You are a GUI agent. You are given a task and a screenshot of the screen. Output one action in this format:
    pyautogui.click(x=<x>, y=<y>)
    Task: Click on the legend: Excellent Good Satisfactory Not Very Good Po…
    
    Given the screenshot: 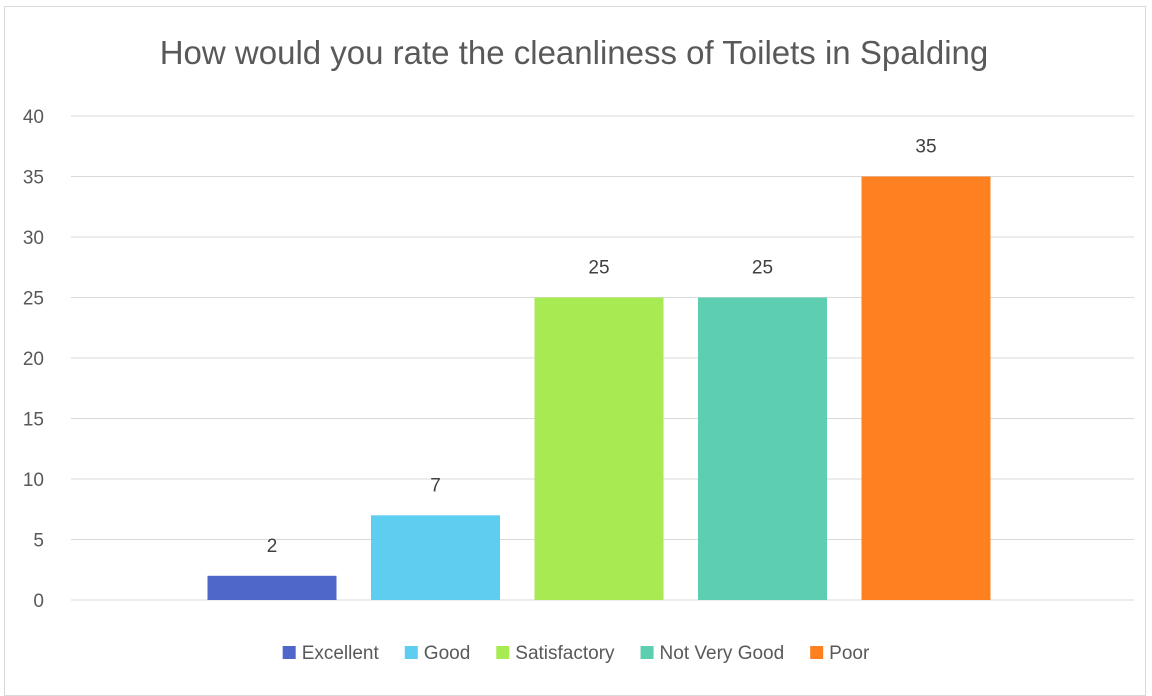 What is the action you would take?
    pyautogui.click(x=576, y=653)
    